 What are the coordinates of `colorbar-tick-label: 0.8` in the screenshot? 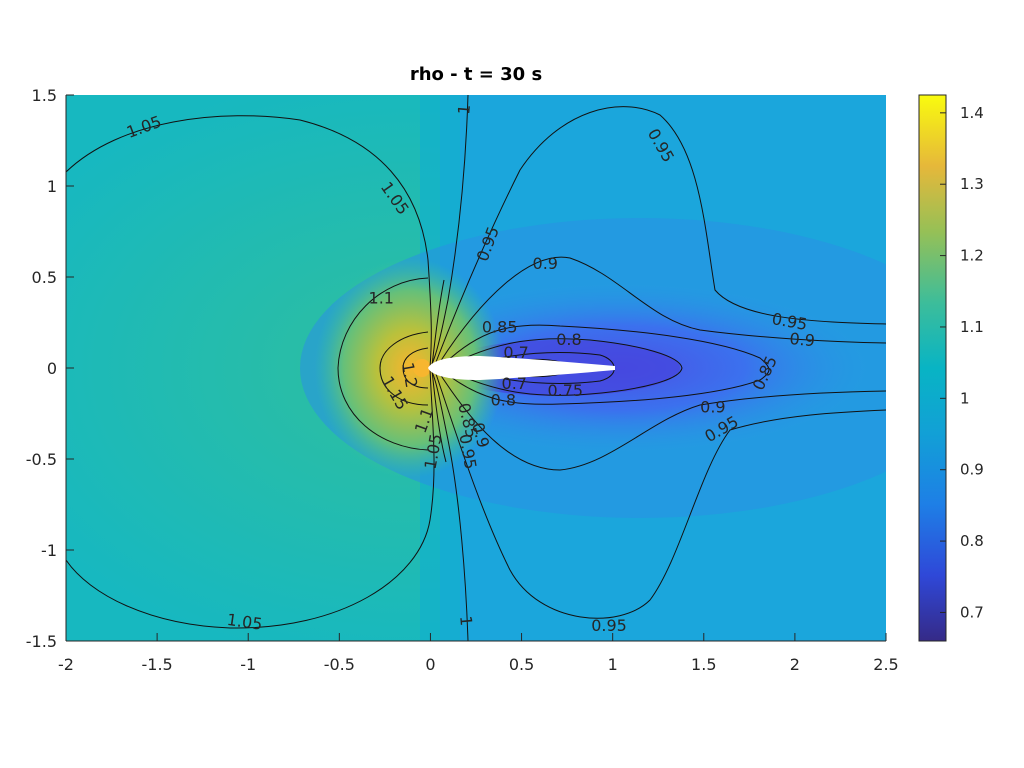 It's located at (972, 541).